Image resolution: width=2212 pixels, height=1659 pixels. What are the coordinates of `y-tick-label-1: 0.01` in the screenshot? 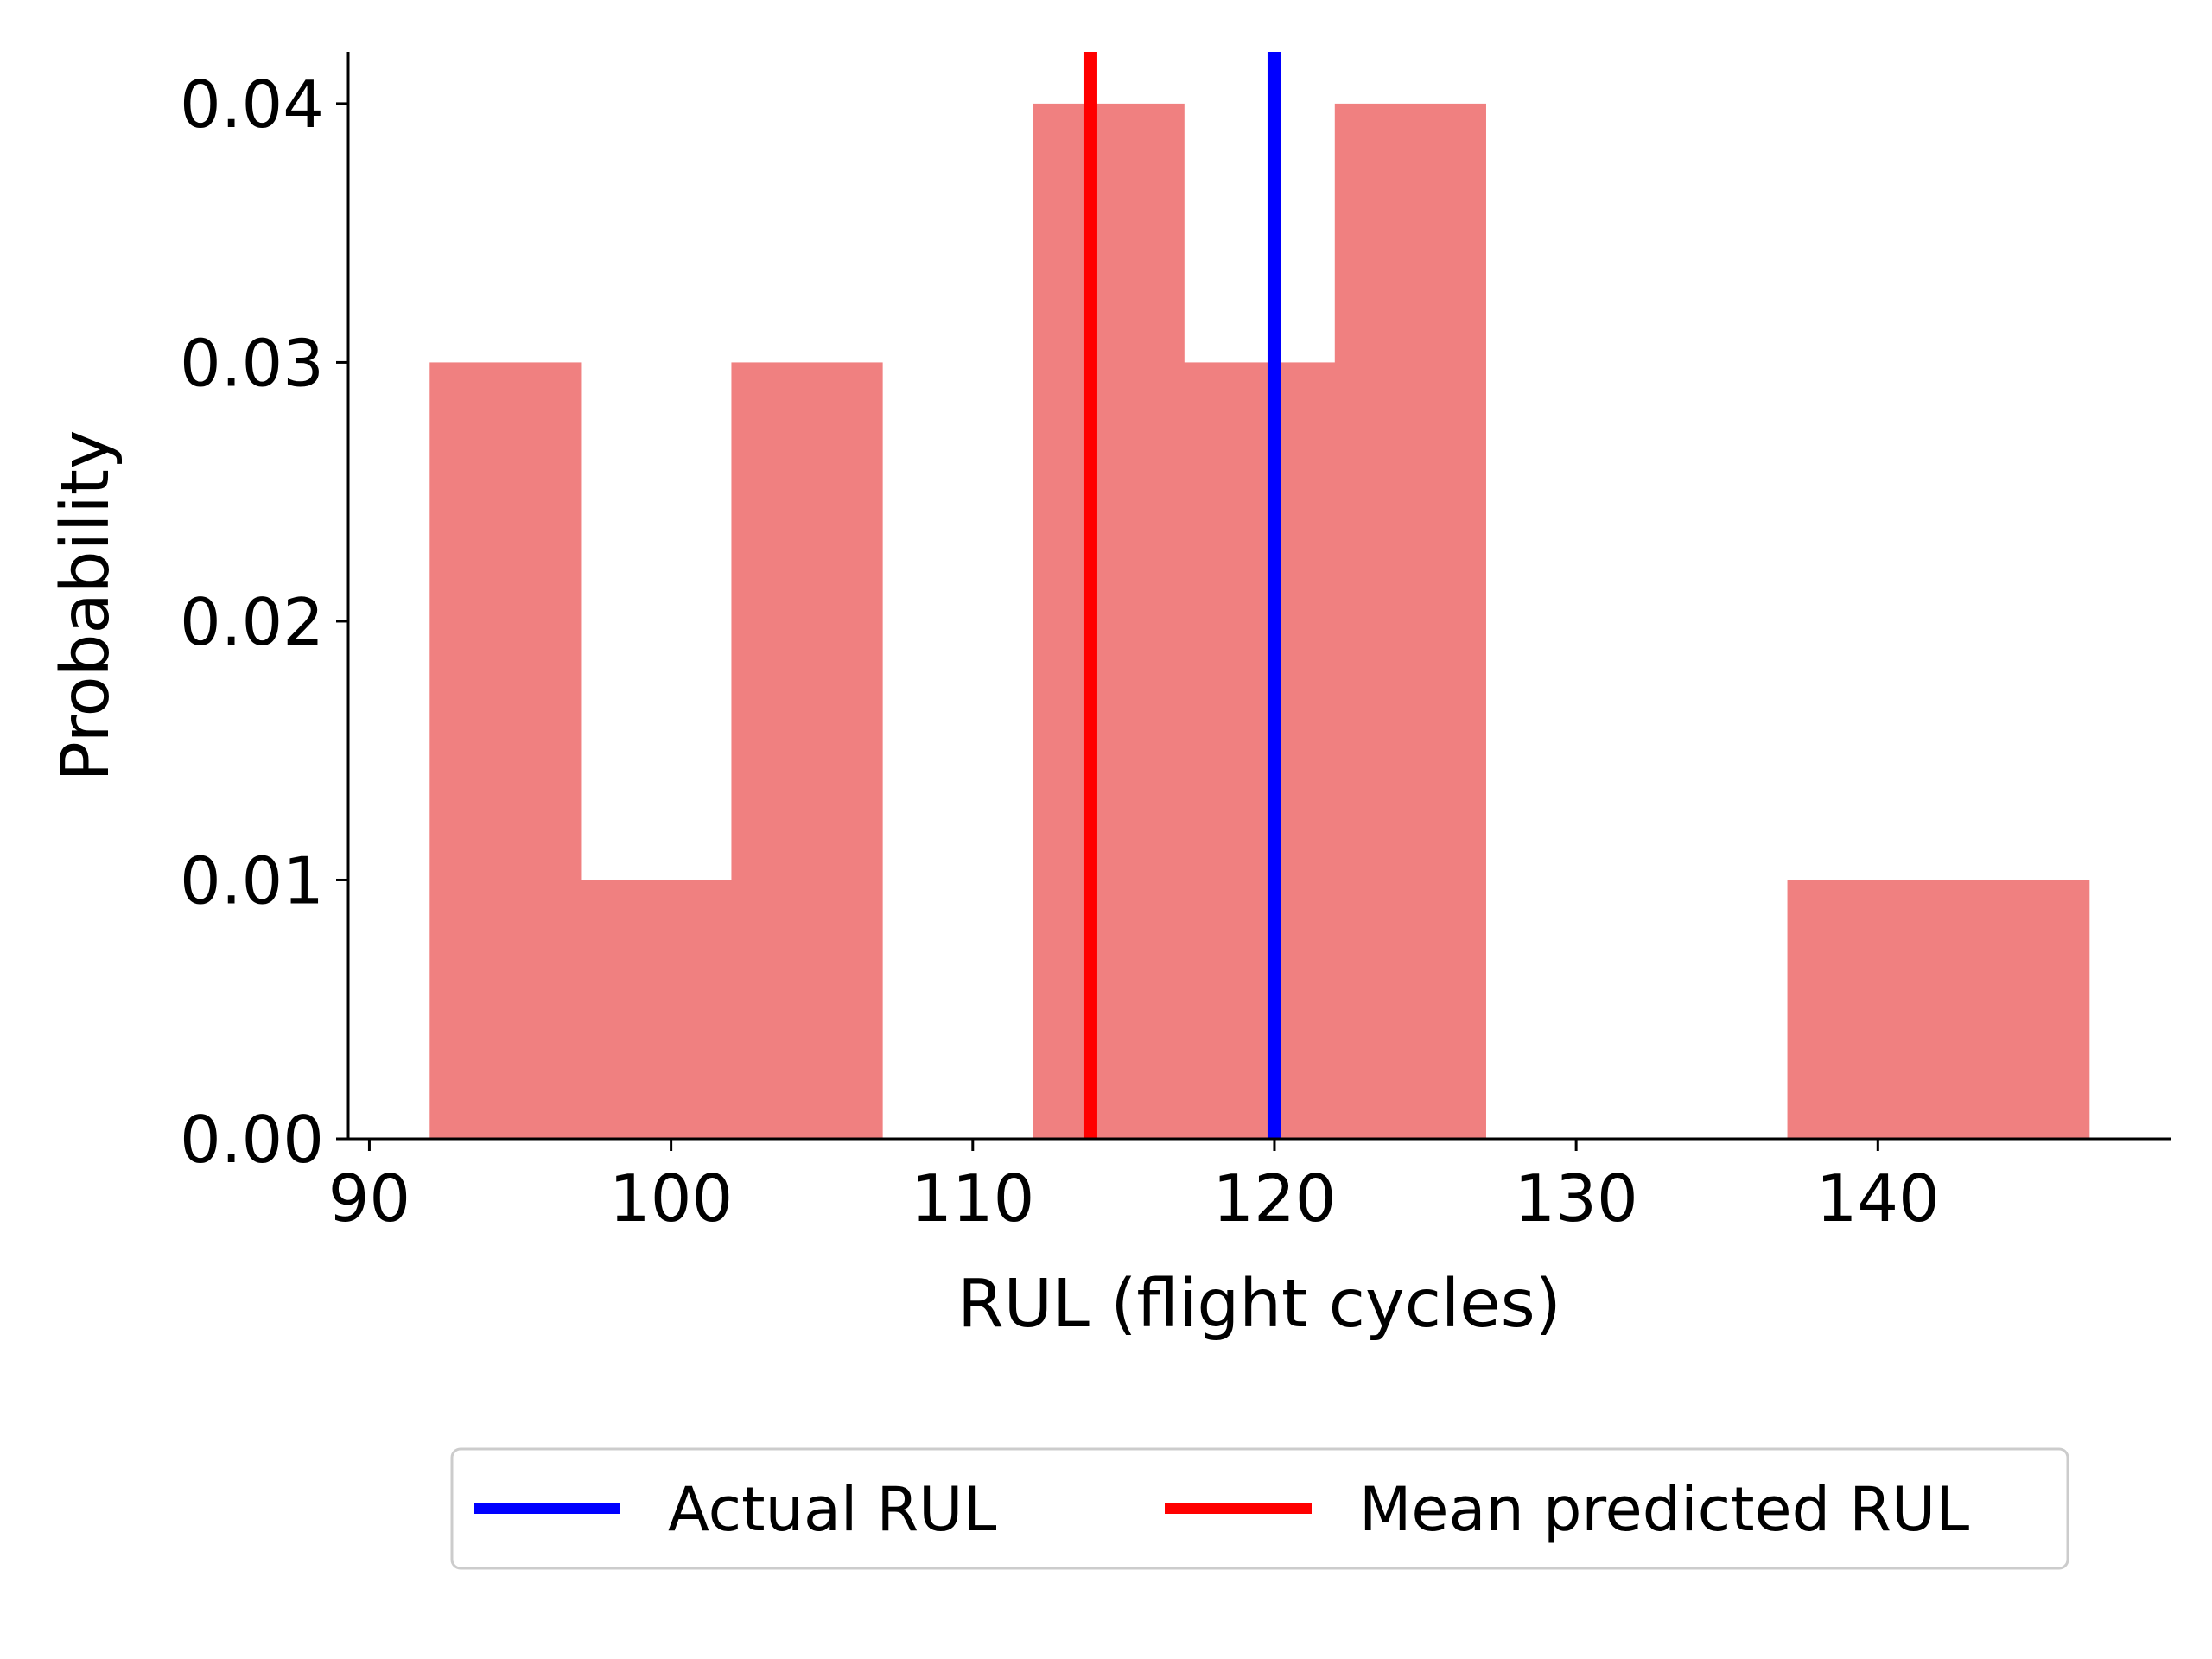 It's located at (252, 880).